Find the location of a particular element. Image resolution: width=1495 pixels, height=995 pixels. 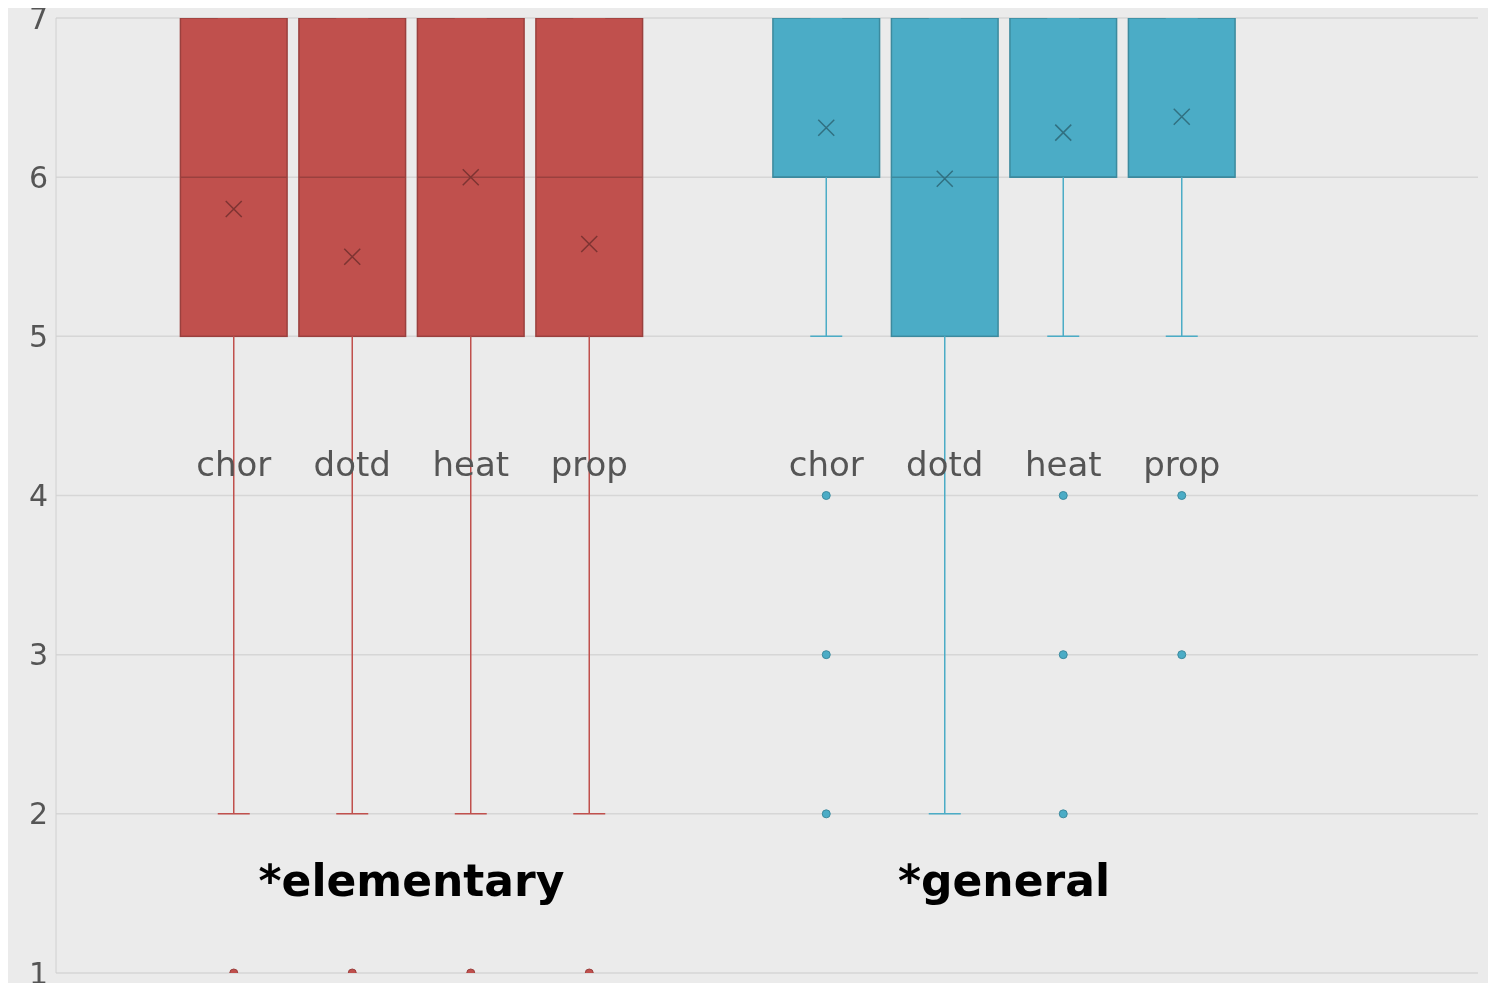

x-tick-label: prop is located at coordinates (1182, 463).